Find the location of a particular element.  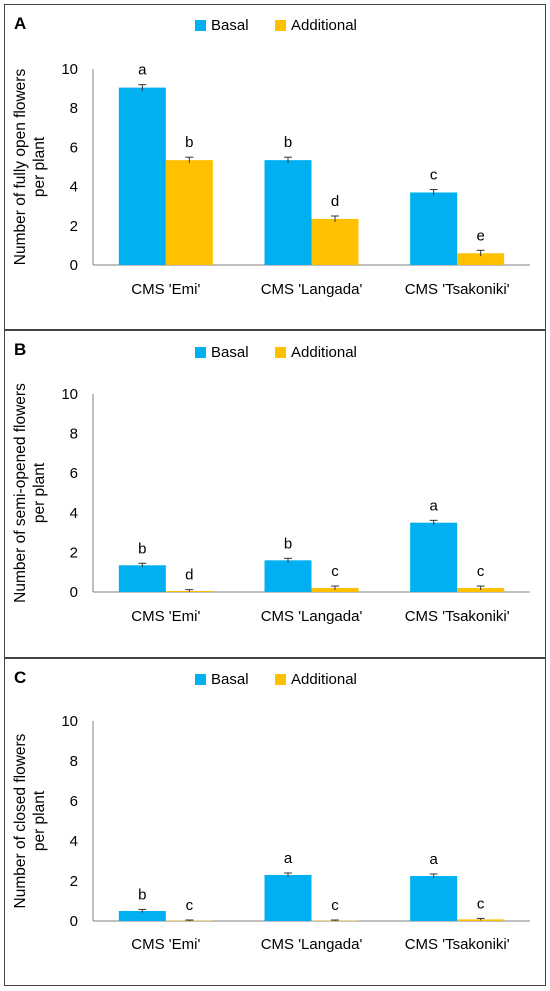

y-axis-label-b: Number of semi-opened flowers per plant is located at coordinates (30, 493).